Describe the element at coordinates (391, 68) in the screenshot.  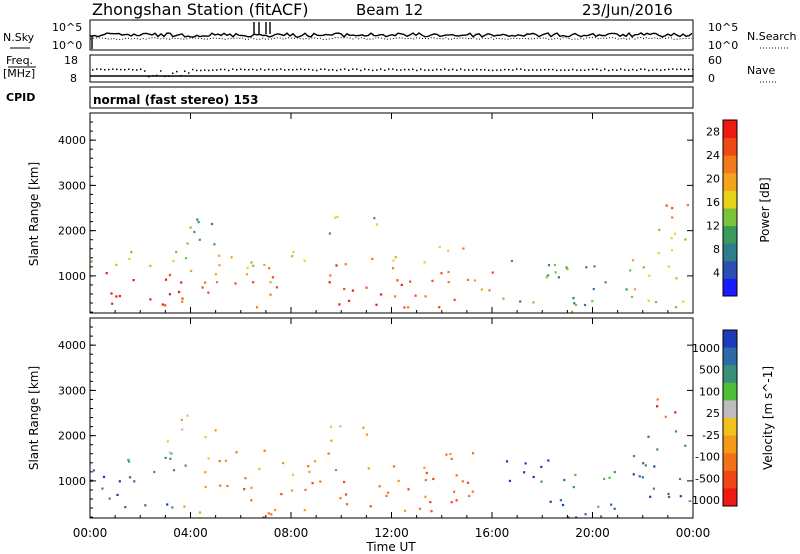
I see `freq-frame` at that location.